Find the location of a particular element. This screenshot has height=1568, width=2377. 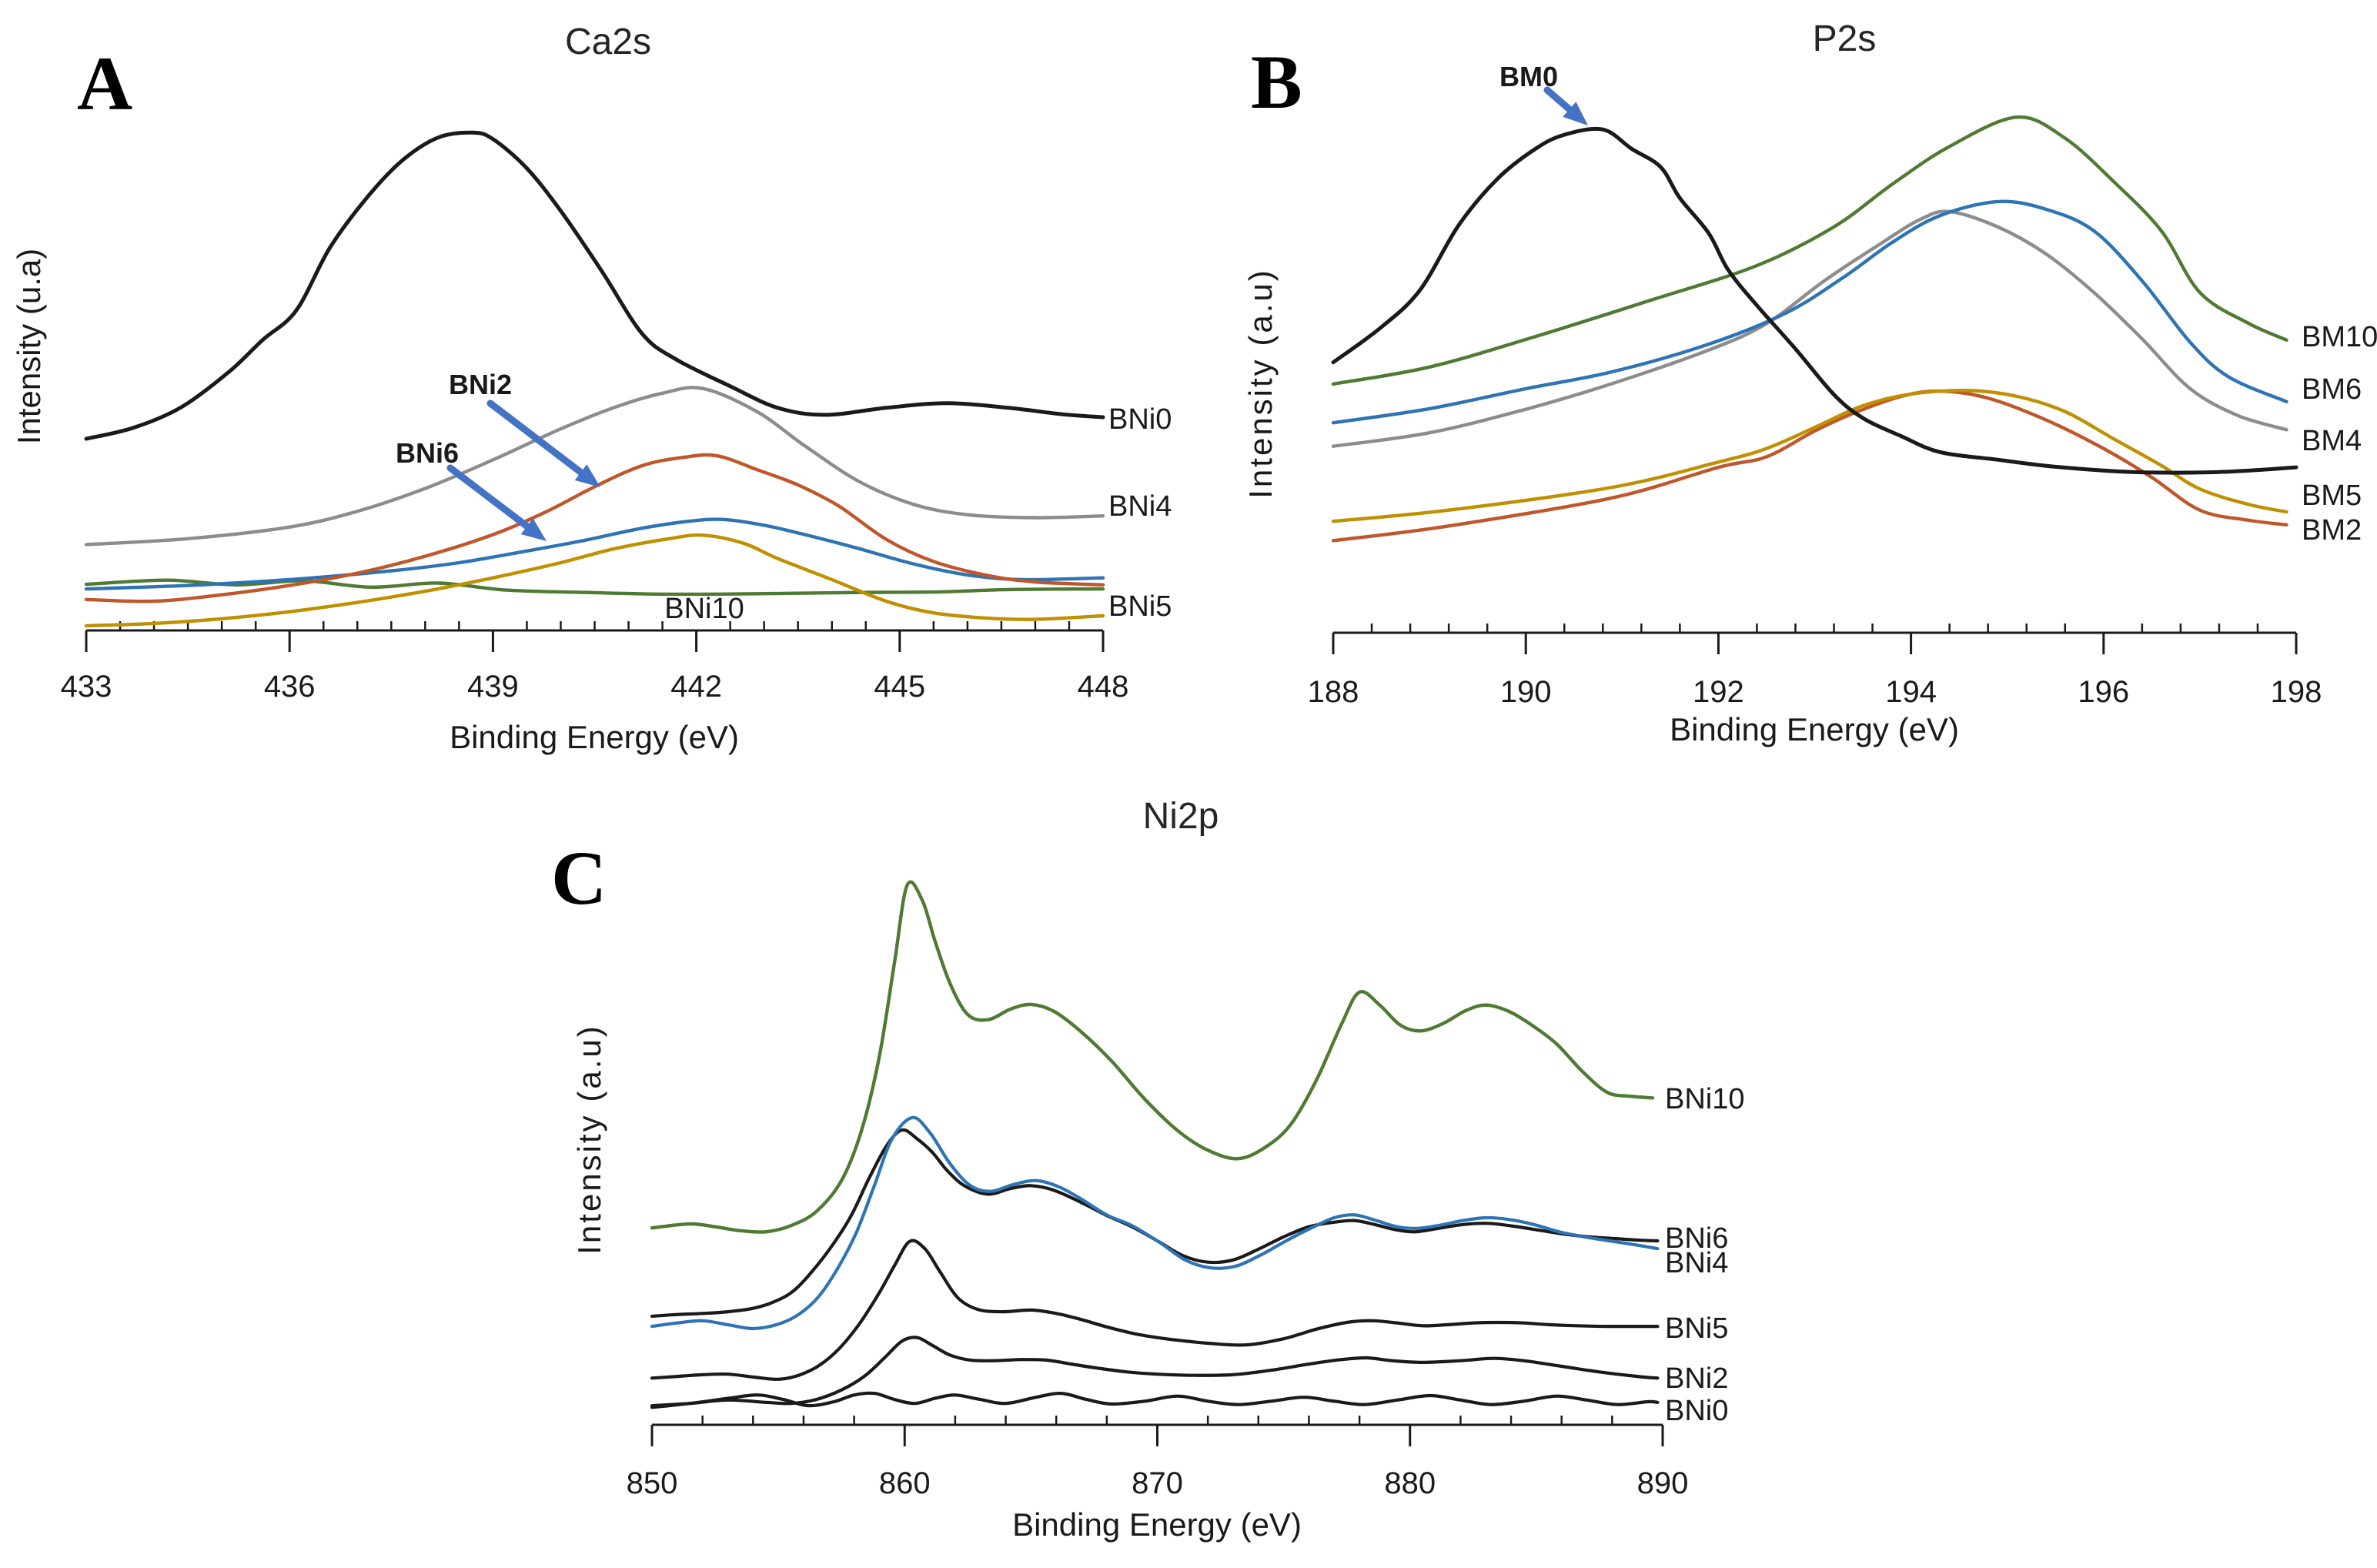

panel-a-letter: A is located at coordinates (104, 83).